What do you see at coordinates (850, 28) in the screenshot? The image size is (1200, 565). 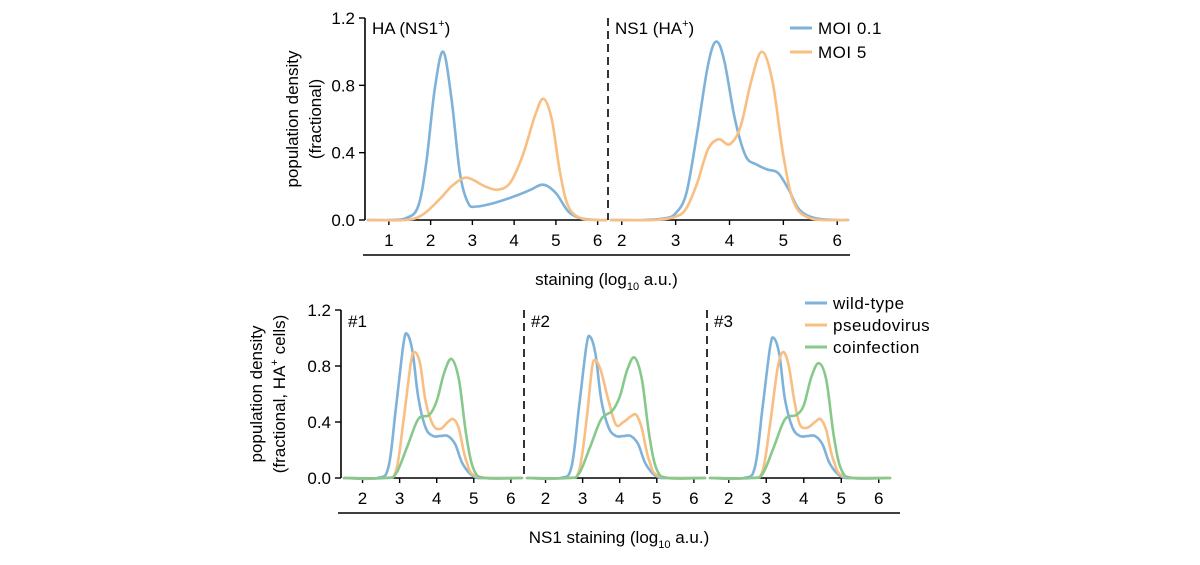 I see `legend-label: MOI 0.1` at bounding box center [850, 28].